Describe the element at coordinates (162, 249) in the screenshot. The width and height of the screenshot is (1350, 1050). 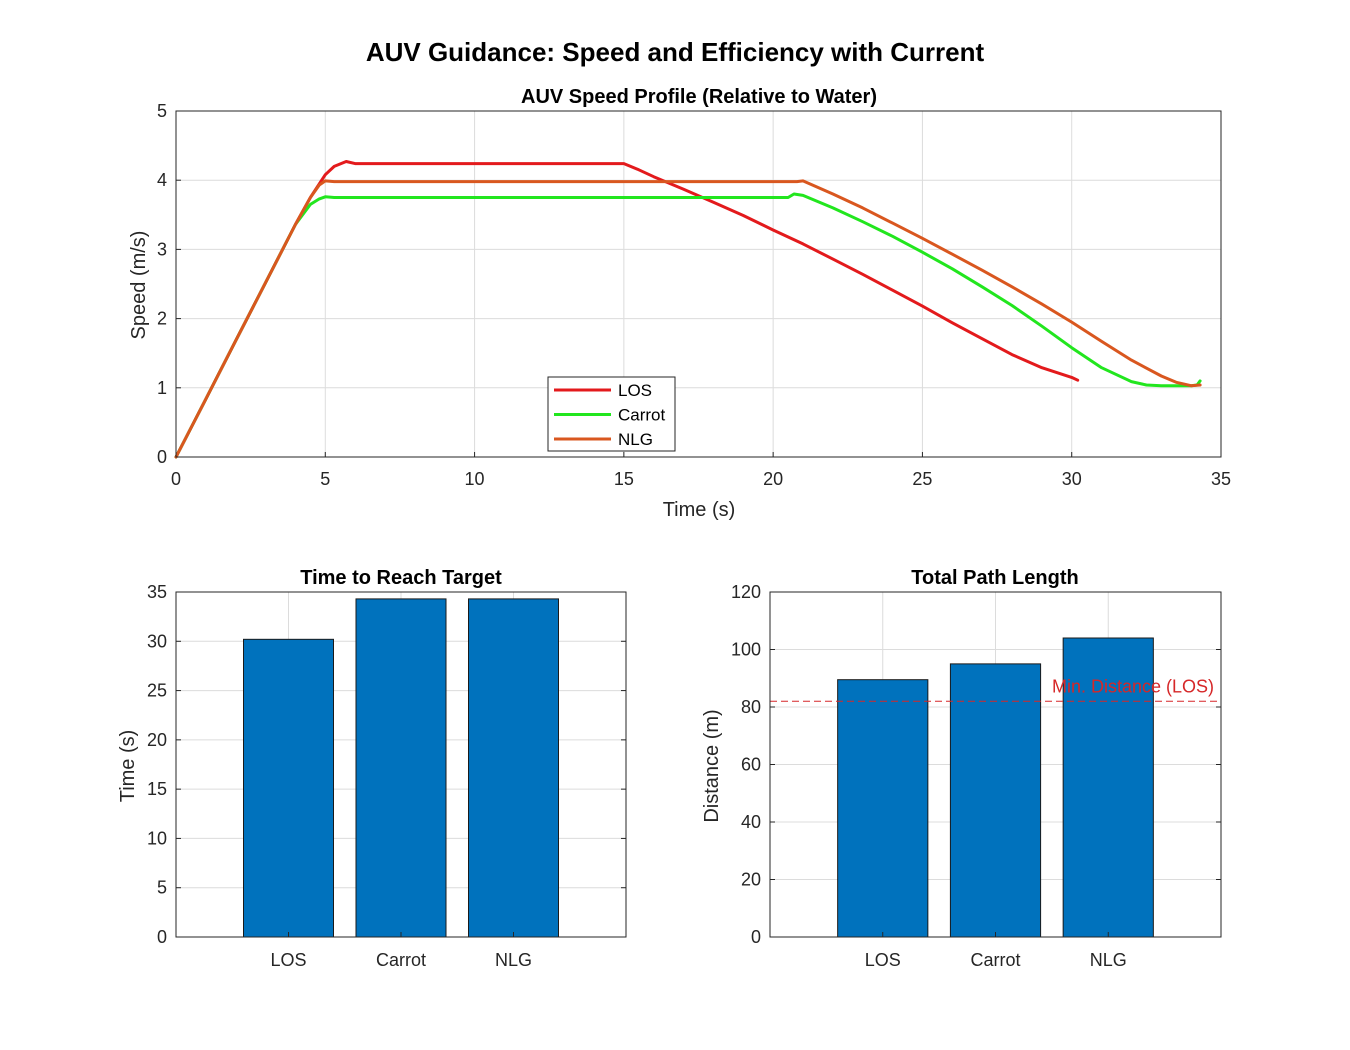
I see `y-tick-label: 3` at that location.